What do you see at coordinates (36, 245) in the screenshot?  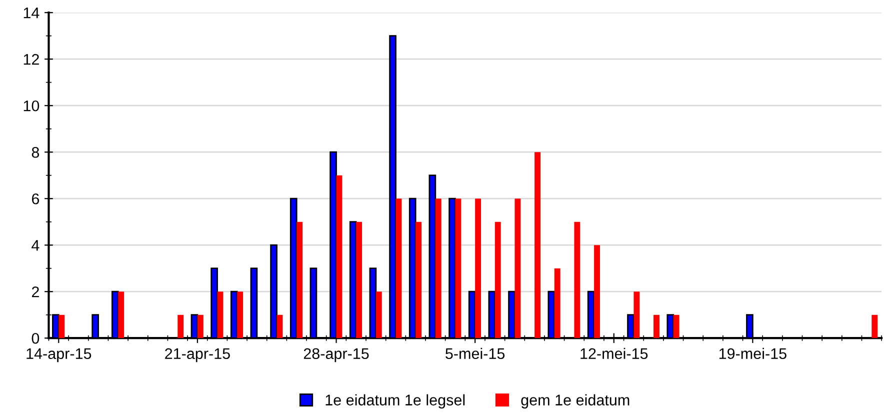 I see `y-tick-label: 4` at bounding box center [36, 245].